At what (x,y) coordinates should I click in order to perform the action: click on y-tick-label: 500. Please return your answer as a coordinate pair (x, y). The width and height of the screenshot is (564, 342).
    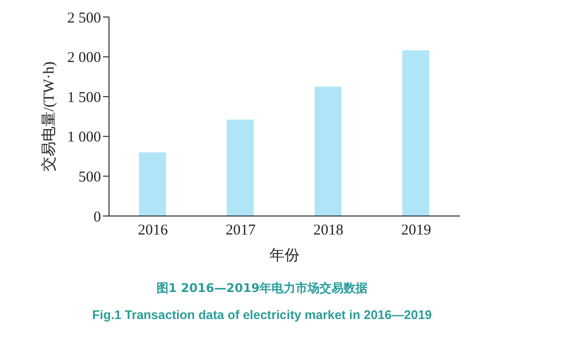
    Looking at the image, I should click on (89, 178).